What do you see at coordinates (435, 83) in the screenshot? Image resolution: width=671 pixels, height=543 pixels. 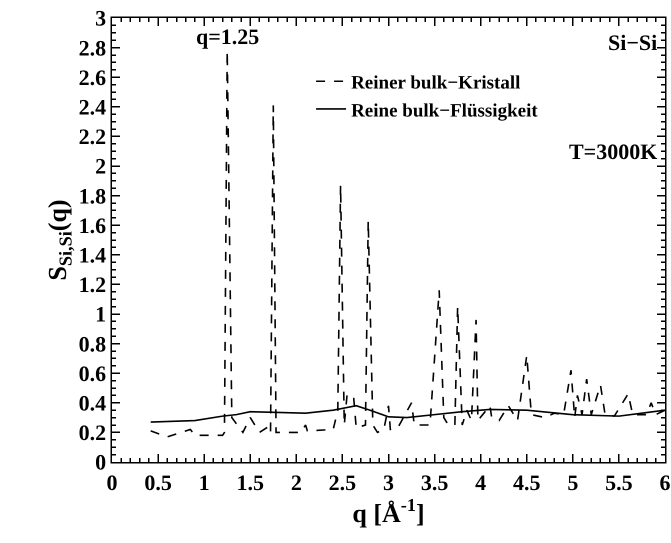 I see `legend-label: Reiner bulk−Kristall` at bounding box center [435, 83].